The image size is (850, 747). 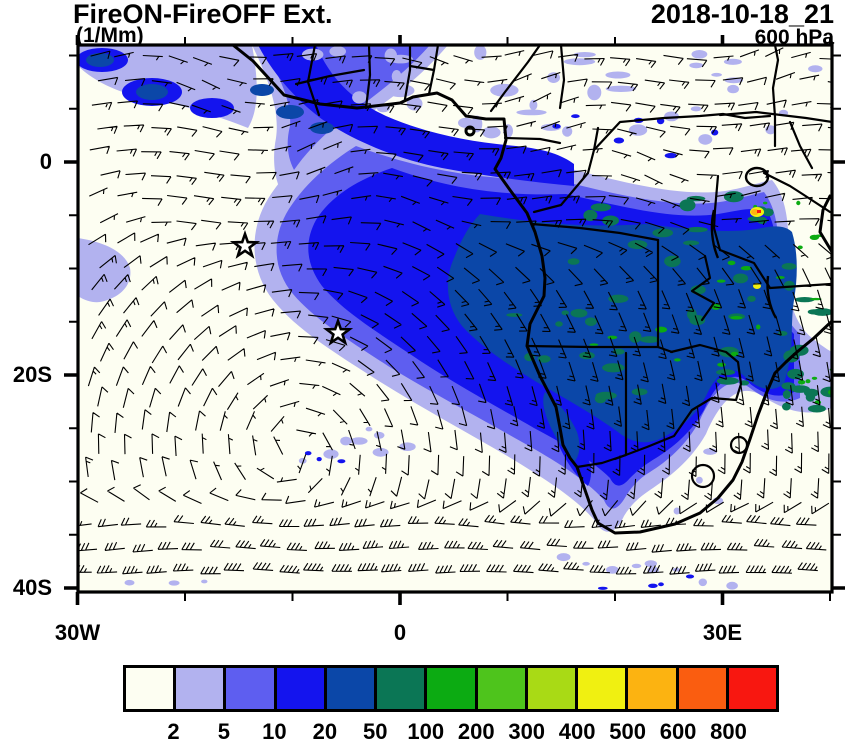 What do you see at coordinates (794, 37) in the screenshot?
I see `pressure-level: 600 hPa` at bounding box center [794, 37].